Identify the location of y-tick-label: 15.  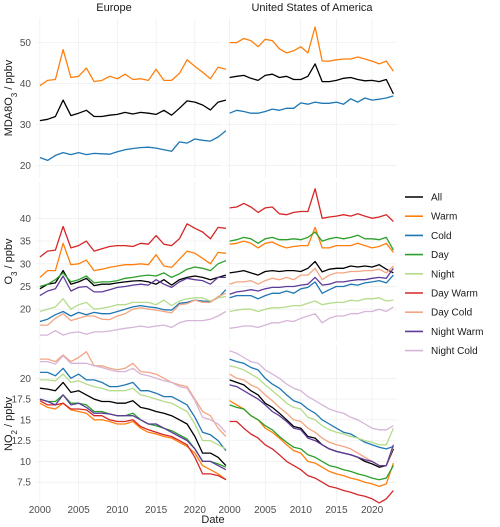
(26, 420).